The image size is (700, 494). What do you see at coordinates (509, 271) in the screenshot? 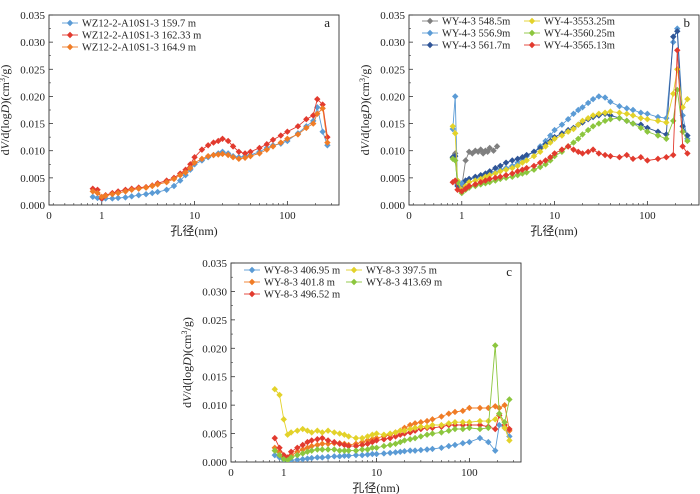
I see `panel-label: c` at bounding box center [509, 271].